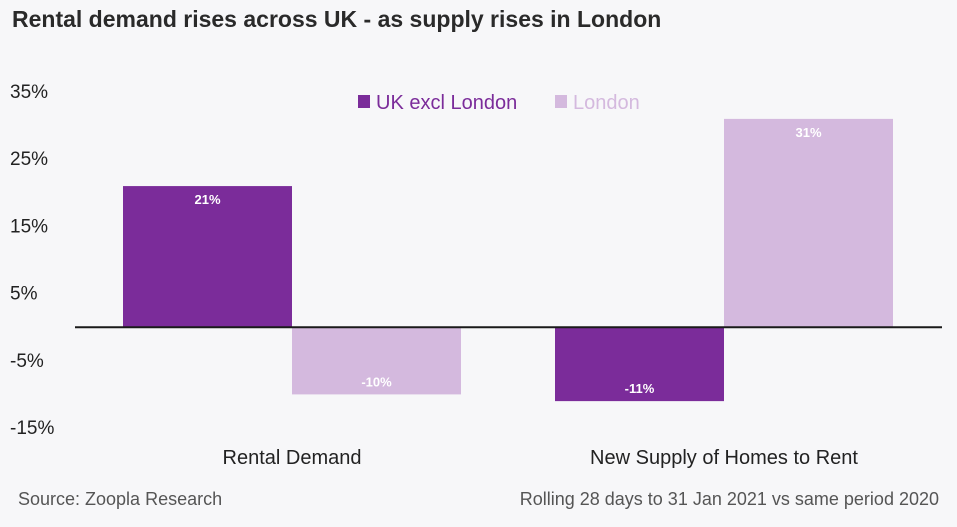 Image resolution: width=957 pixels, height=527 pixels. What do you see at coordinates (24, 294) in the screenshot?
I see `y-tick-label: 5%` at bounding box center [24, 294].